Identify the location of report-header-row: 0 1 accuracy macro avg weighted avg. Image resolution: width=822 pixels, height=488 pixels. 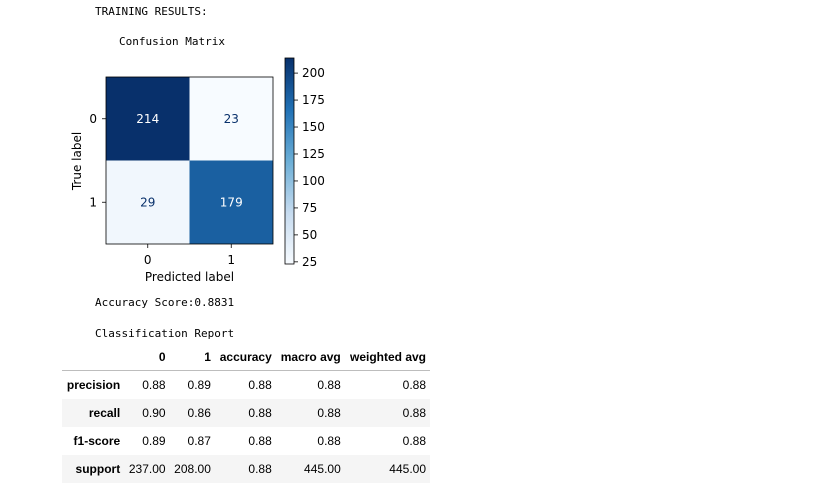
(246, 357).